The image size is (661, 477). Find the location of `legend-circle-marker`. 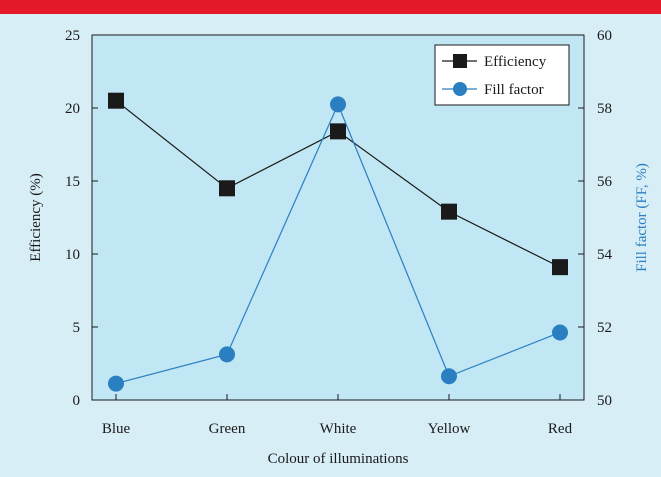

legend-circle-marker is located at coordinates (460, 89).